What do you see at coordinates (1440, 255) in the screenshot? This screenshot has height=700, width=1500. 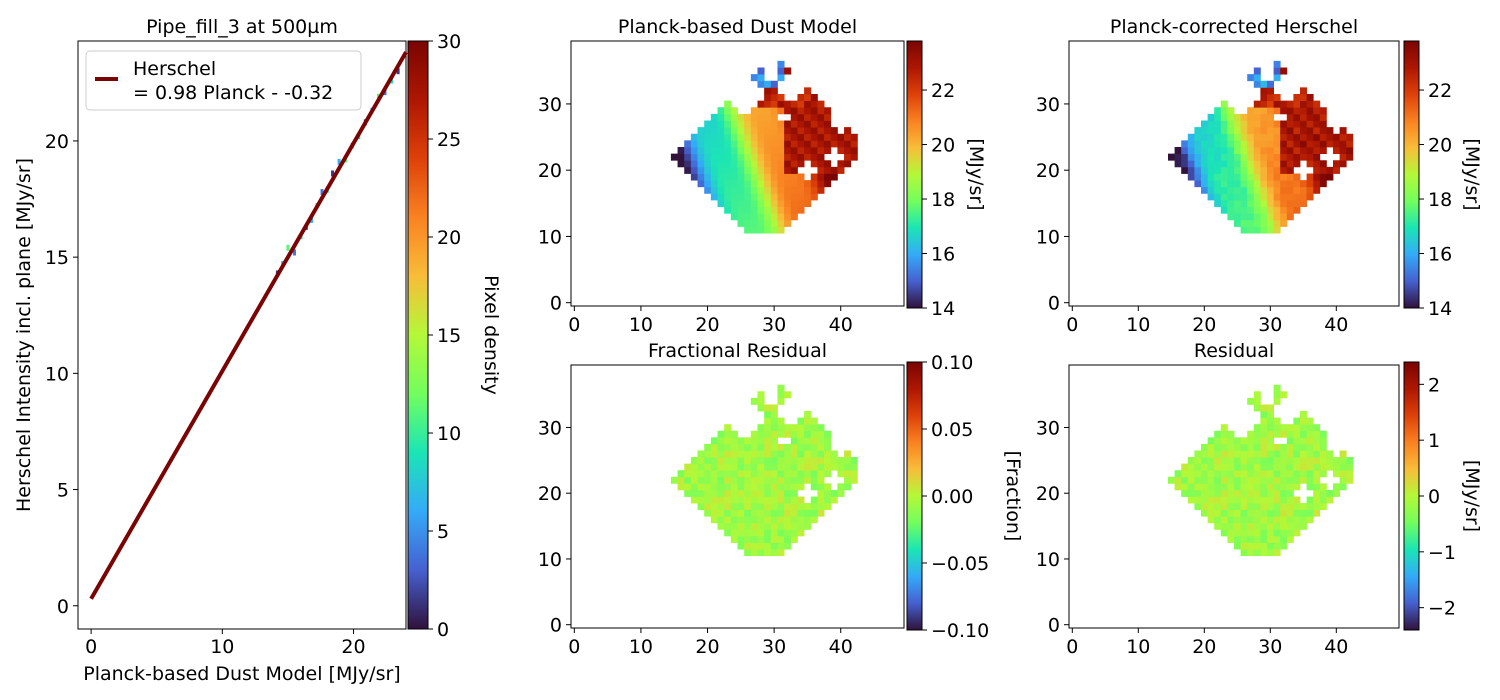 I see `colorbar-tick-label: 16` at bounding box center [1440, 255].